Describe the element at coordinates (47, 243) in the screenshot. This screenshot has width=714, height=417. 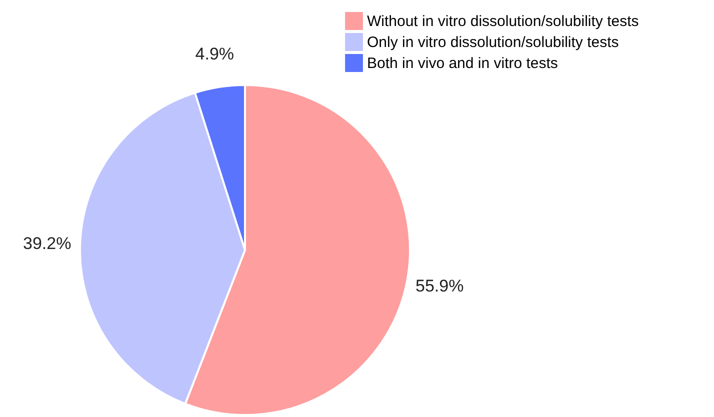
I see `data-label: 39.2%` at that location.